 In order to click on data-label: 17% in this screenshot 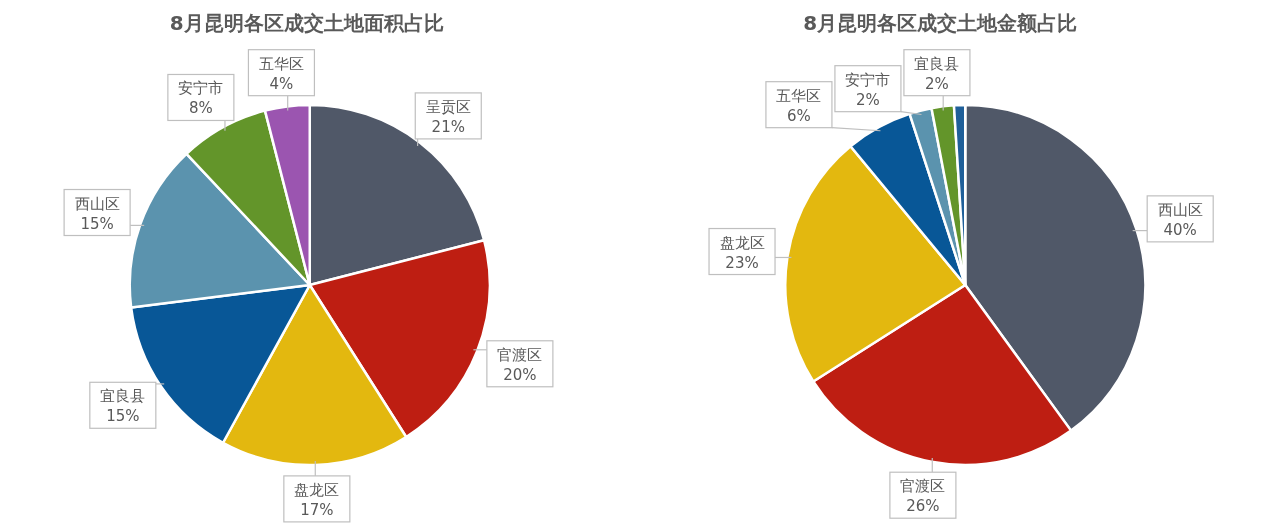, I will do `click(317, 509)`.